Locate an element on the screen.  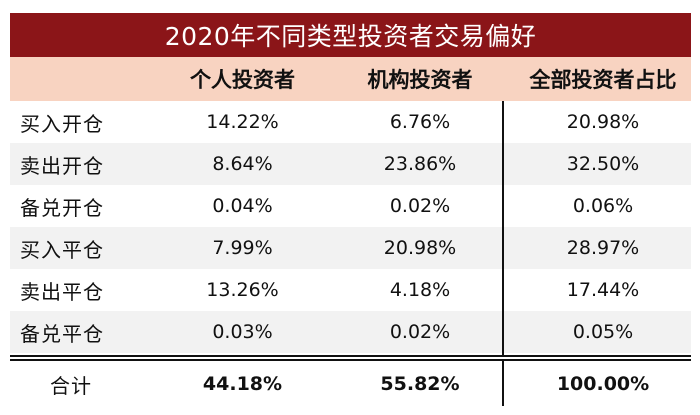
cell-individual: 7.99% is located at coordinates (242, 248).